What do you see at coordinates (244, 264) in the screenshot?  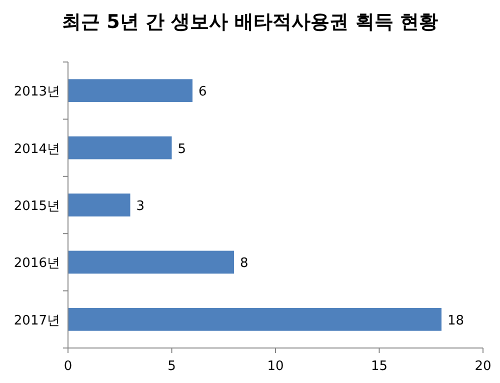 I see `data-label: 8` at bounding box center [244, 264].